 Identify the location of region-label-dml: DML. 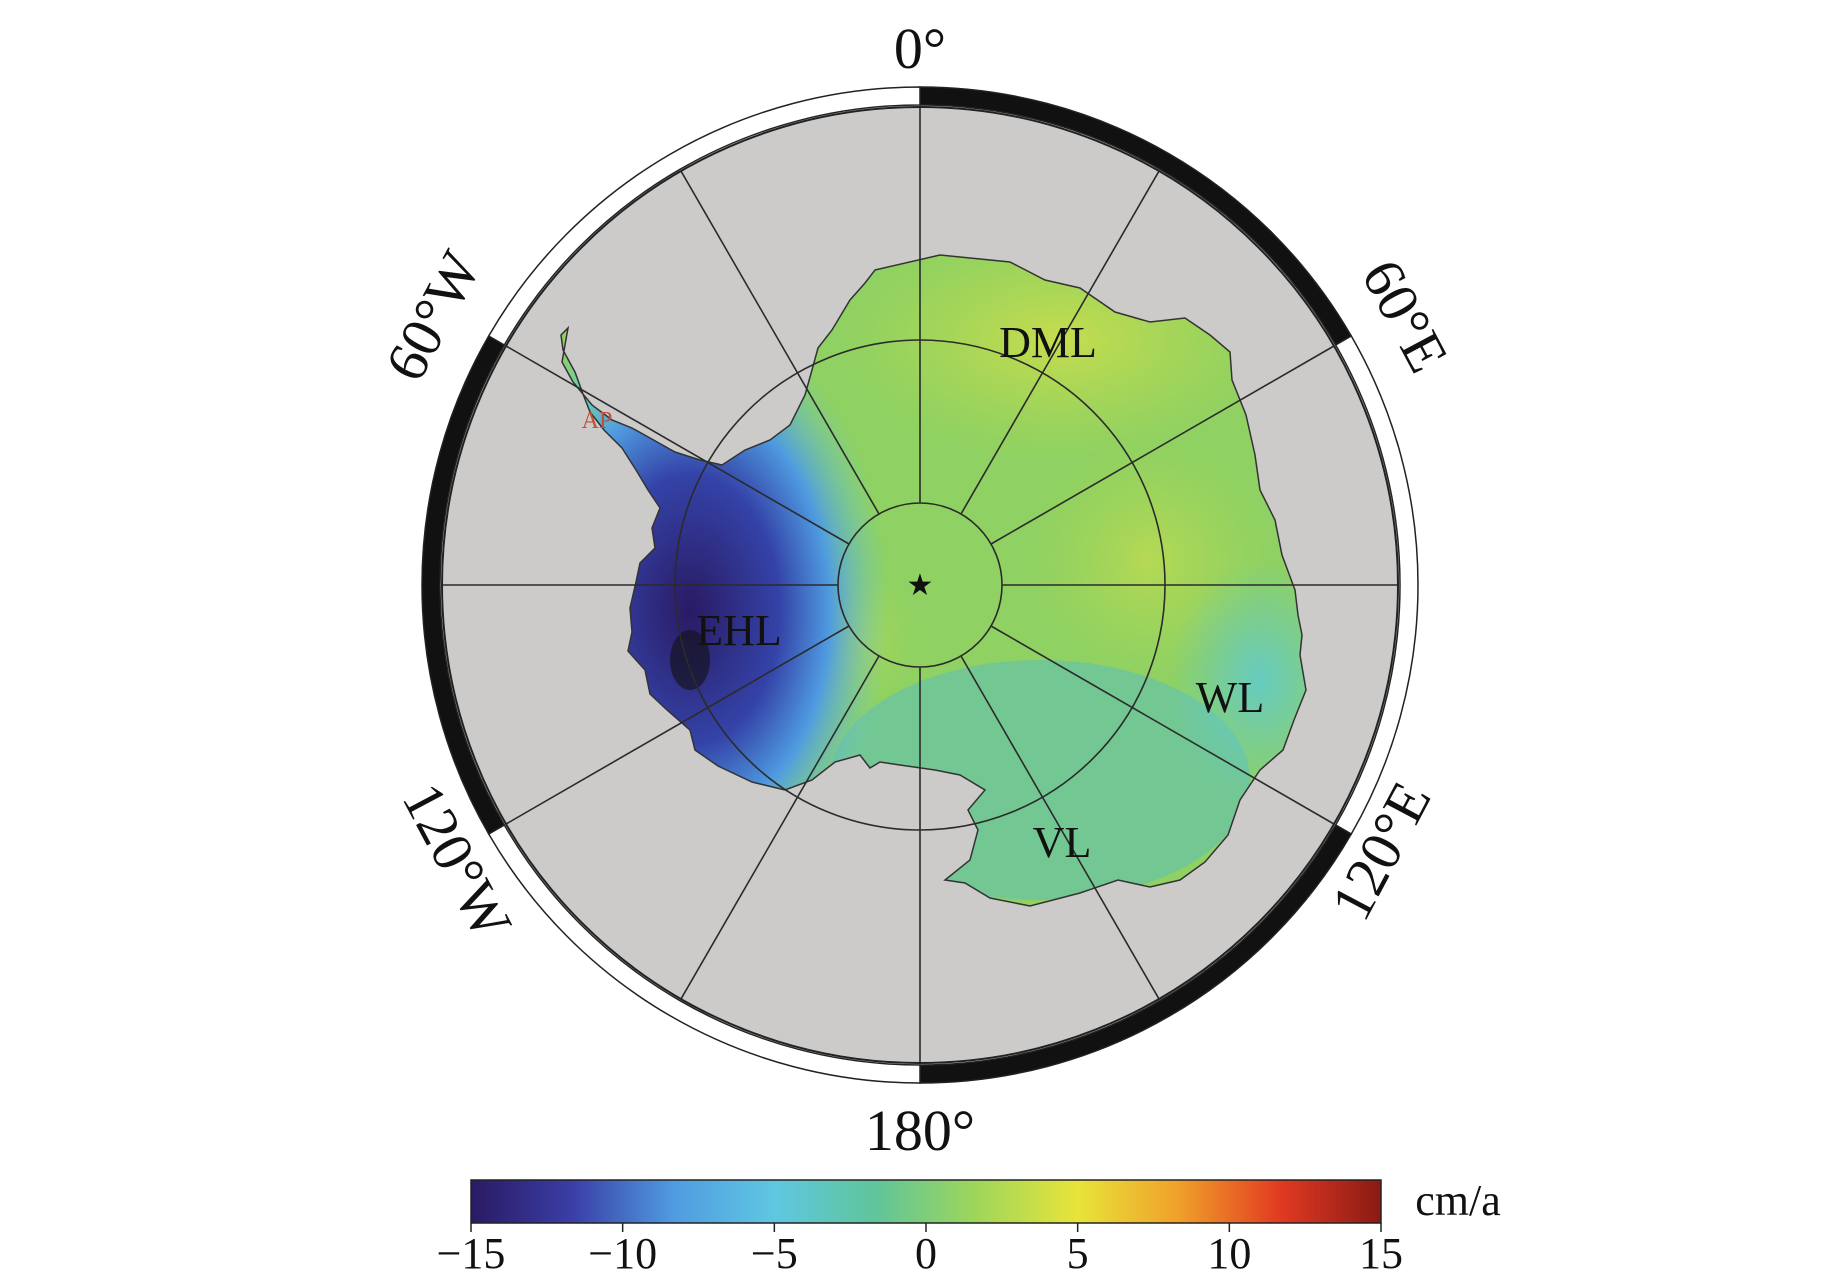
(1048, 342).